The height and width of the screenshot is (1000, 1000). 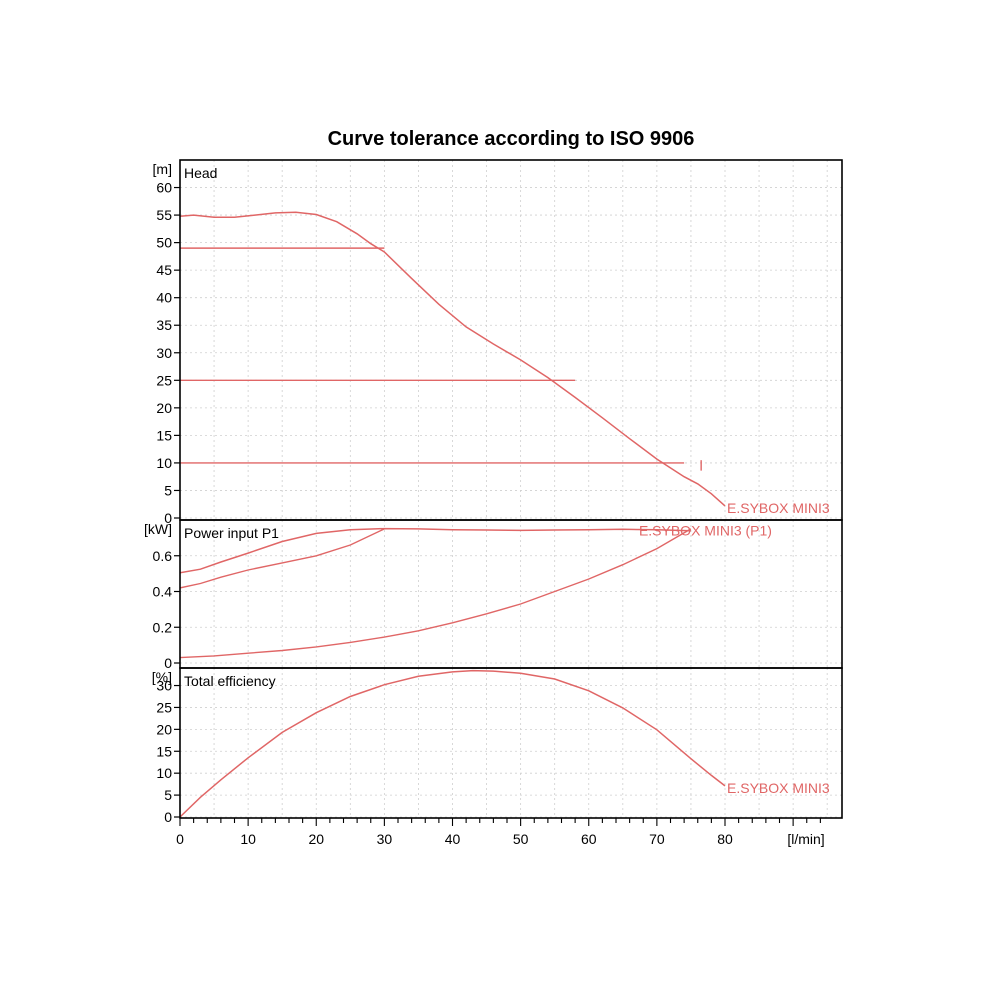 What do you see at coordinates (200, 173) in the screenshot?
I see `head-panel-label: Head` at bounding box center [200, 173].